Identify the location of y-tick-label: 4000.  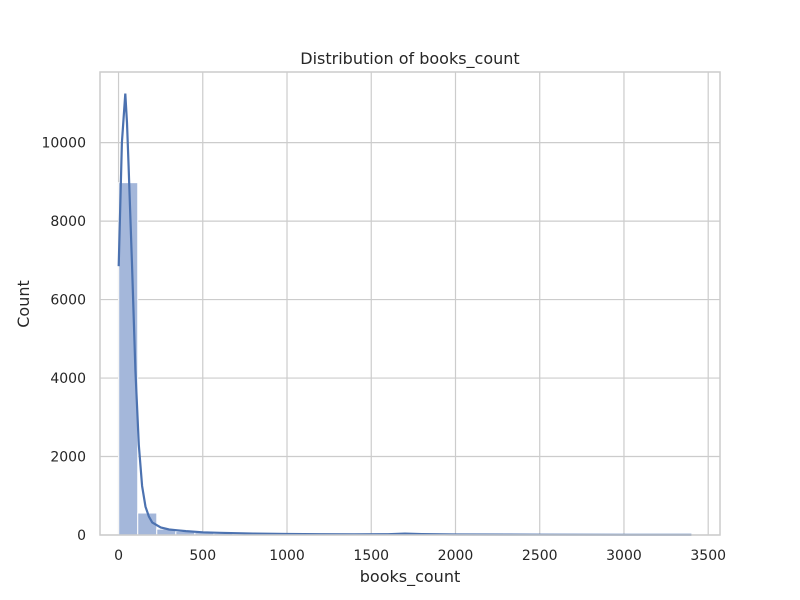
(68, 379).